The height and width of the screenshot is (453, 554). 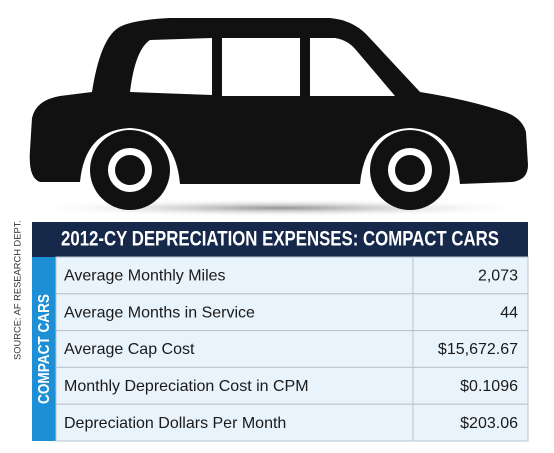 I want to click on front-hub-center, so click(x=410, y=170).